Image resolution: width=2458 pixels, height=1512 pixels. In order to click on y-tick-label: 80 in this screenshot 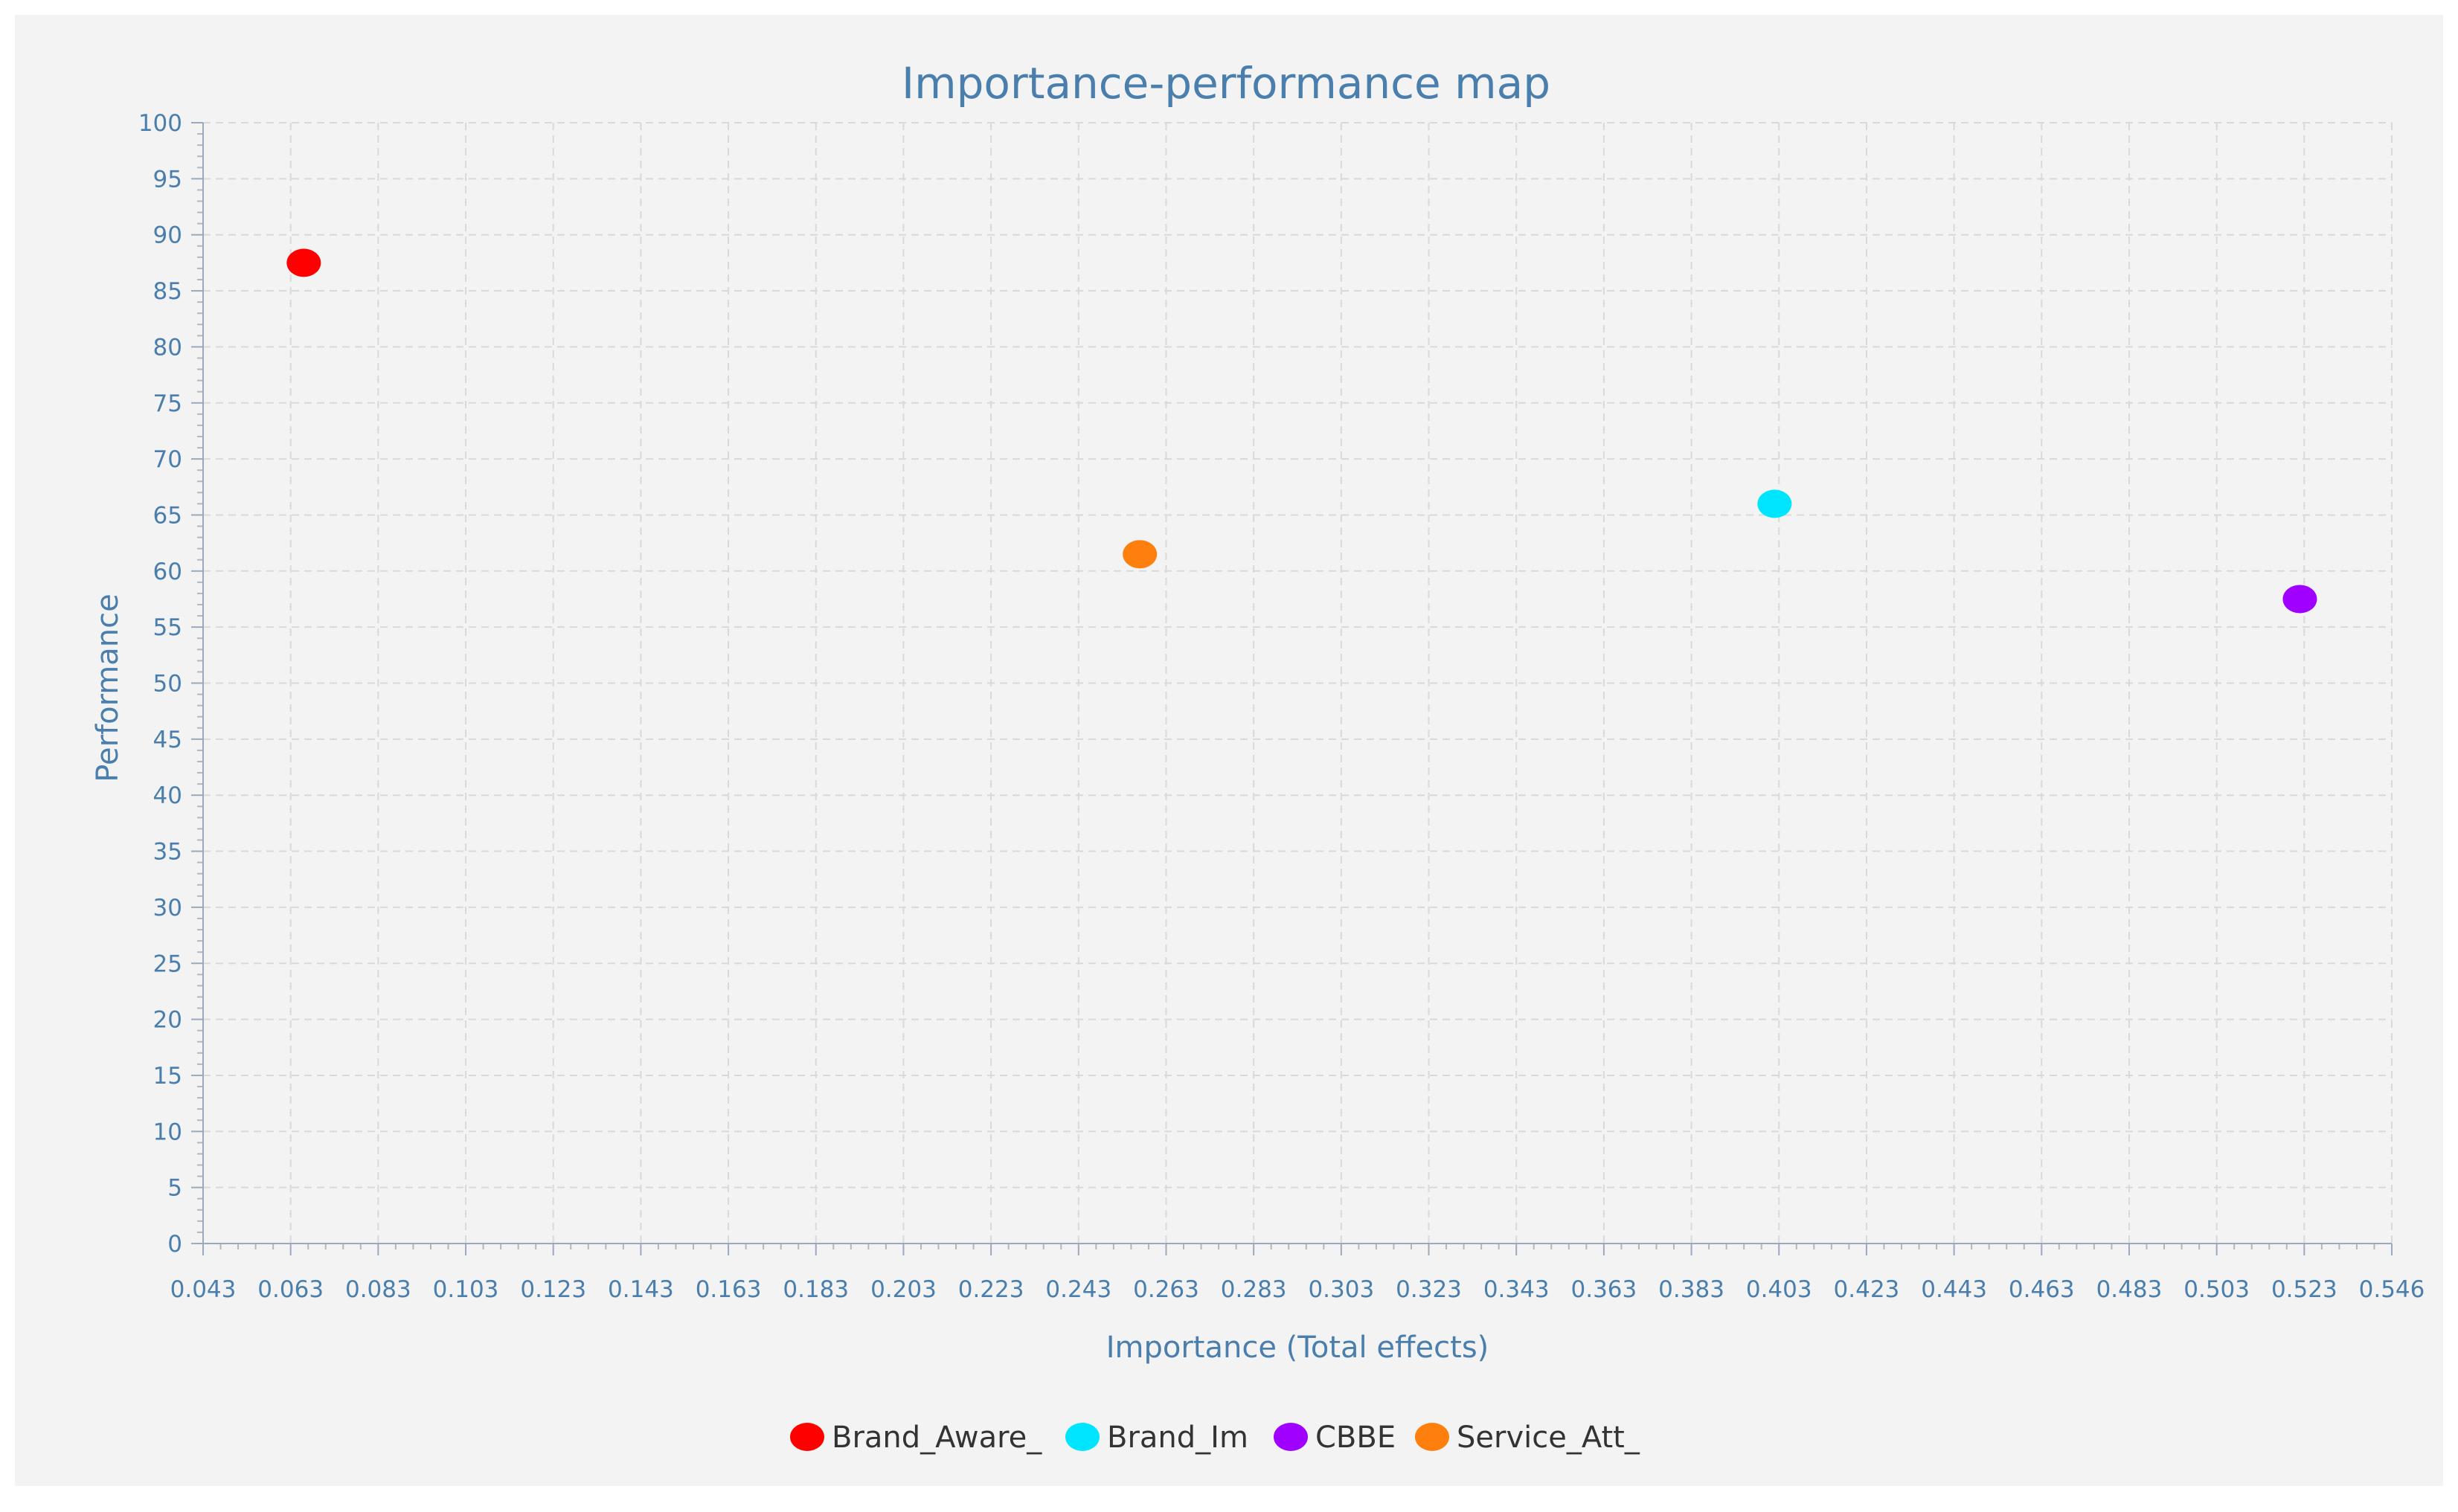, I will do `click(167, 347)`.